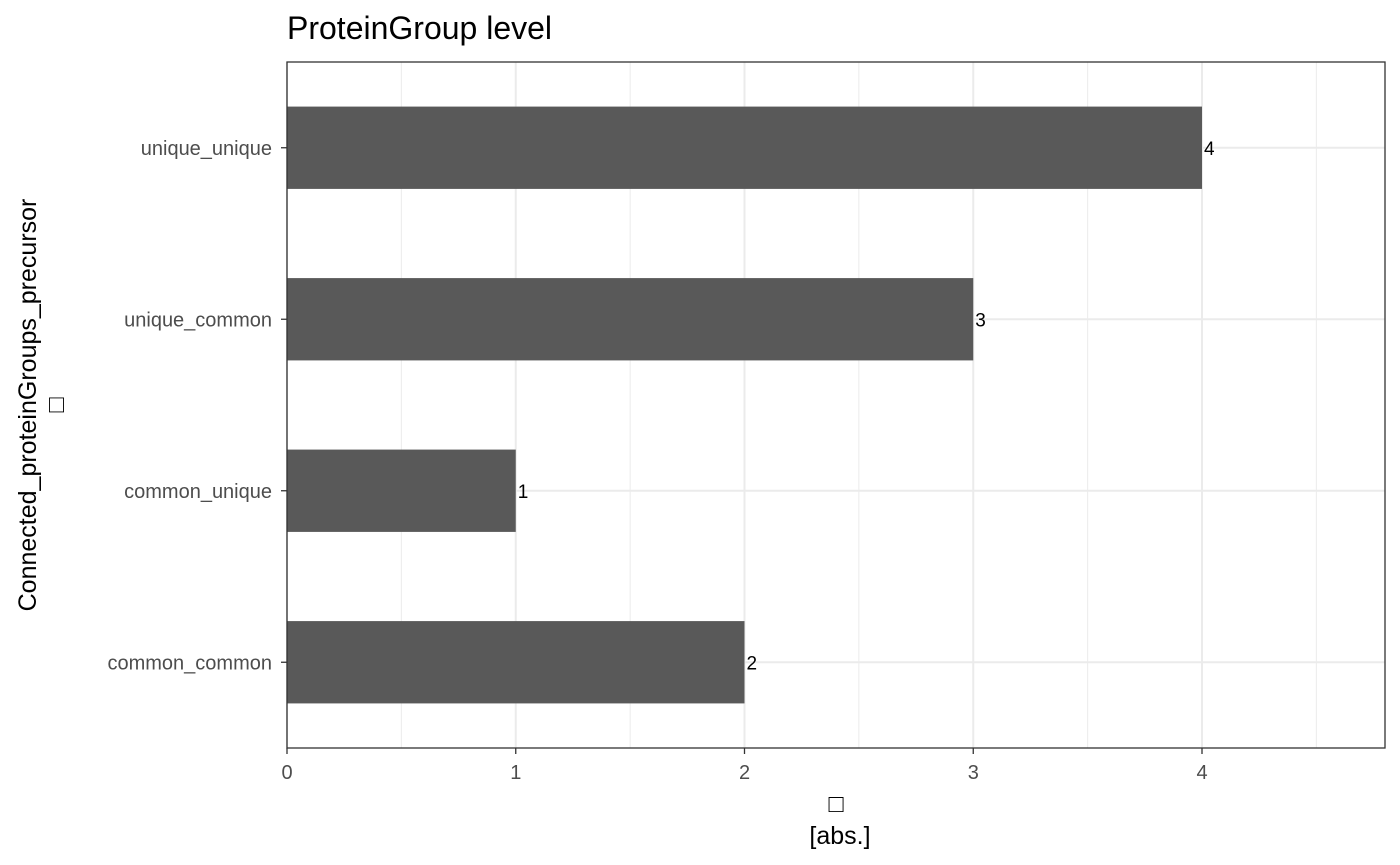  I want to click on bar-unique_unique, so click(744, 147).